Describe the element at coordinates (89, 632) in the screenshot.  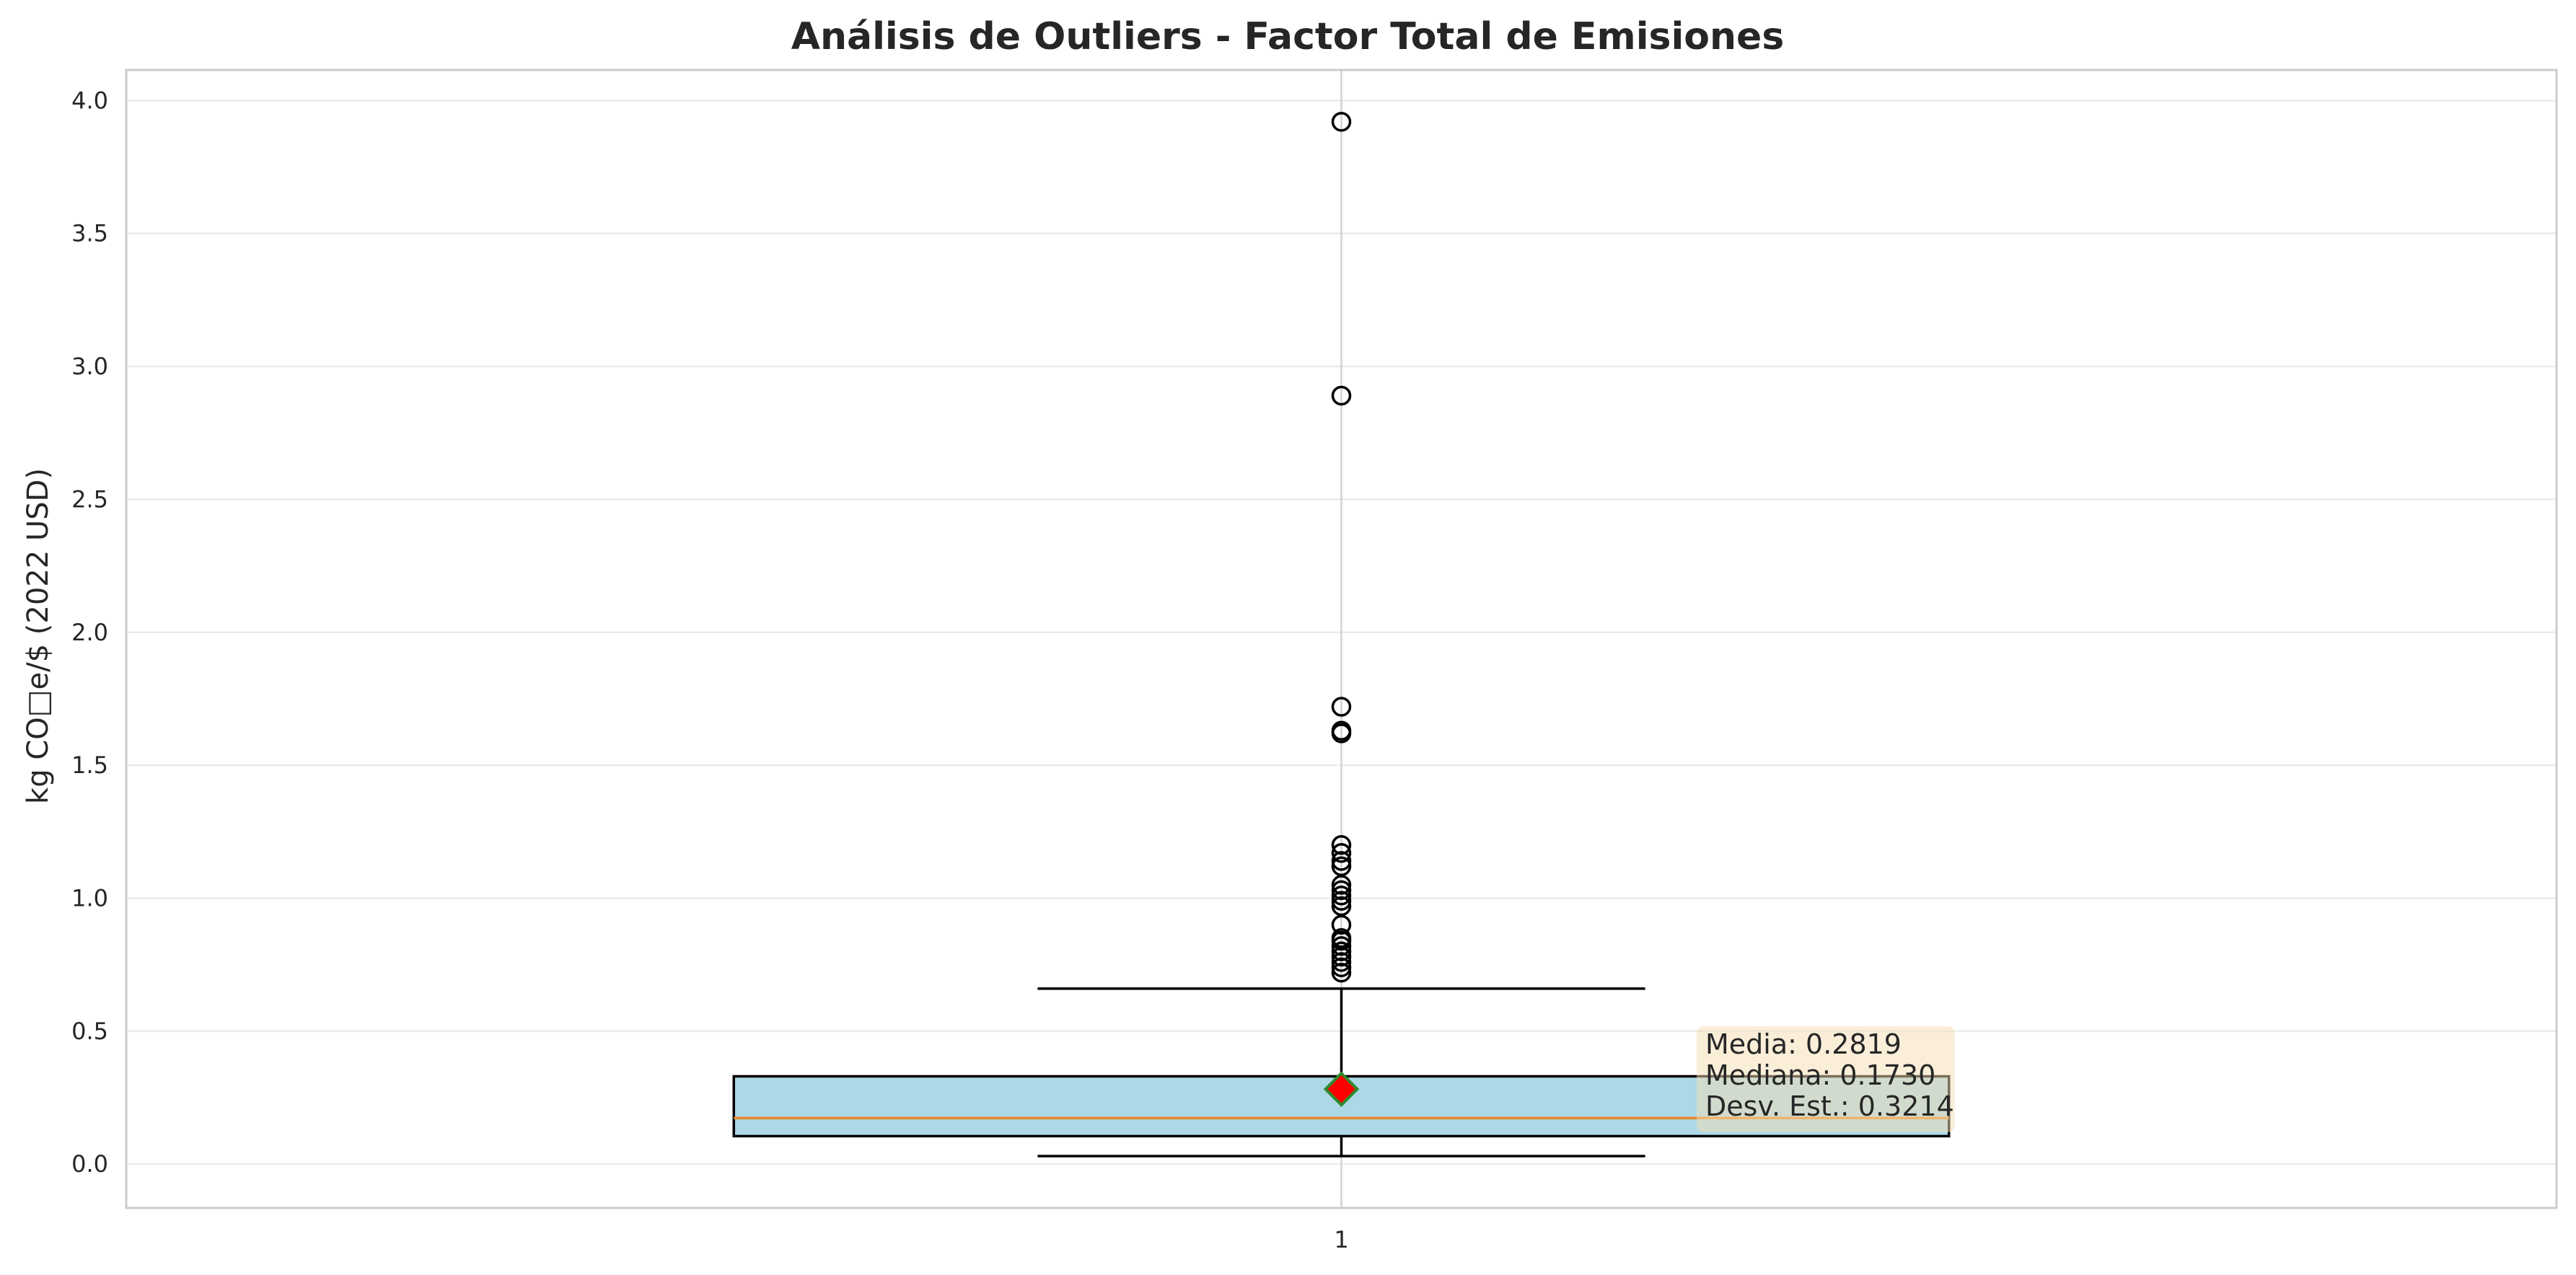
I see `y-tick-label: 2.0` at that location.